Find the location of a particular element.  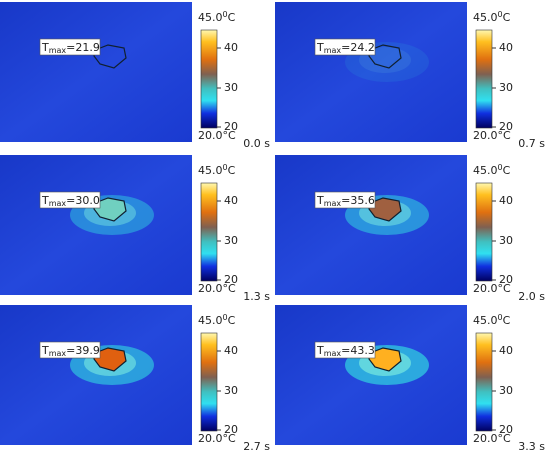

tmax-value: 24.2 is located at coordinates (362, 47).